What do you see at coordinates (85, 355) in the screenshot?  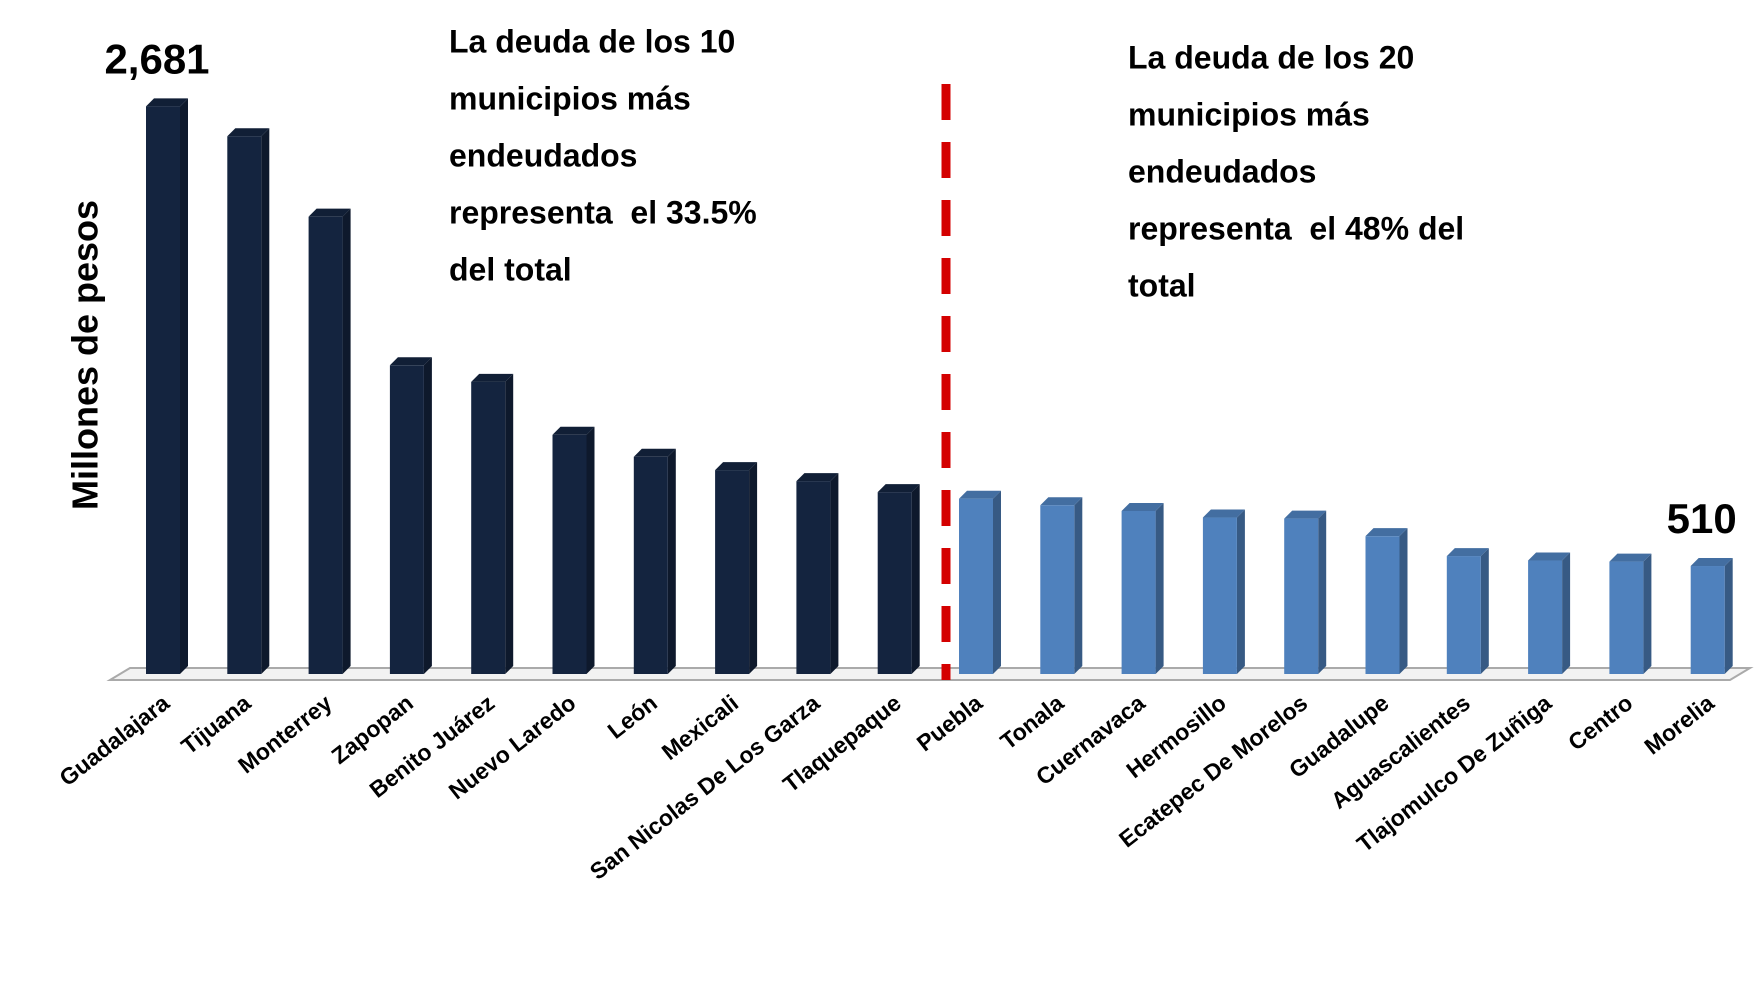 I see `y-axis-label: Millones de pesos` at bounding box center [85, 355].